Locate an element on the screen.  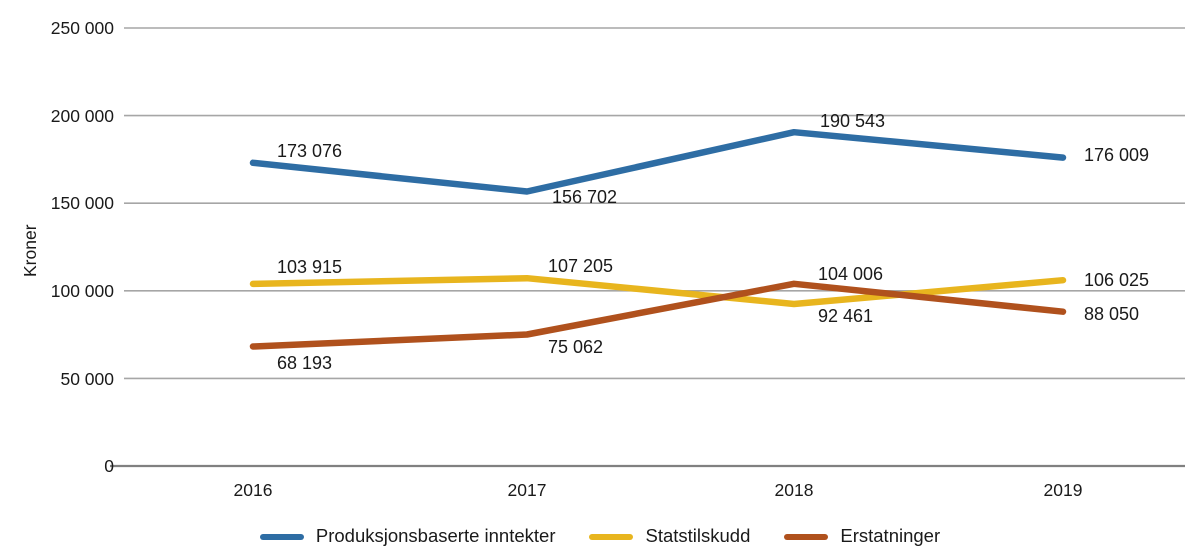
y-tick-label-0: 0 is located at coordinates (109, 466).